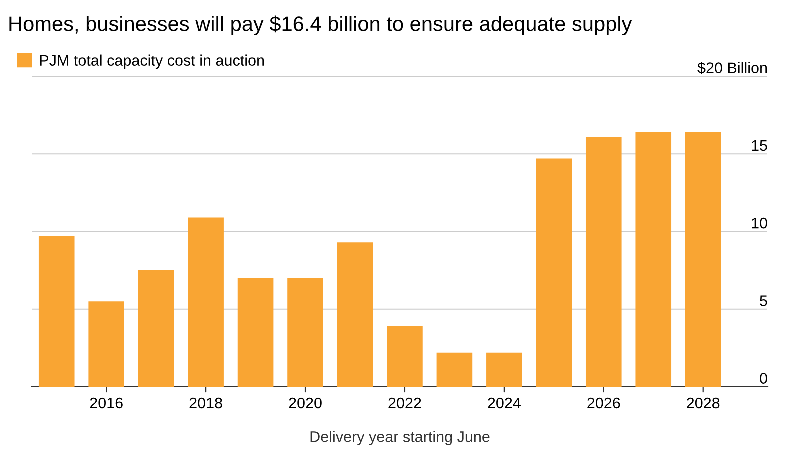 This screenshot has width=800, height=450. Describe the element at coordinates (152, 62) in the screenshot. I see `legend-label: PJM total capacity cost in auction` at that location.